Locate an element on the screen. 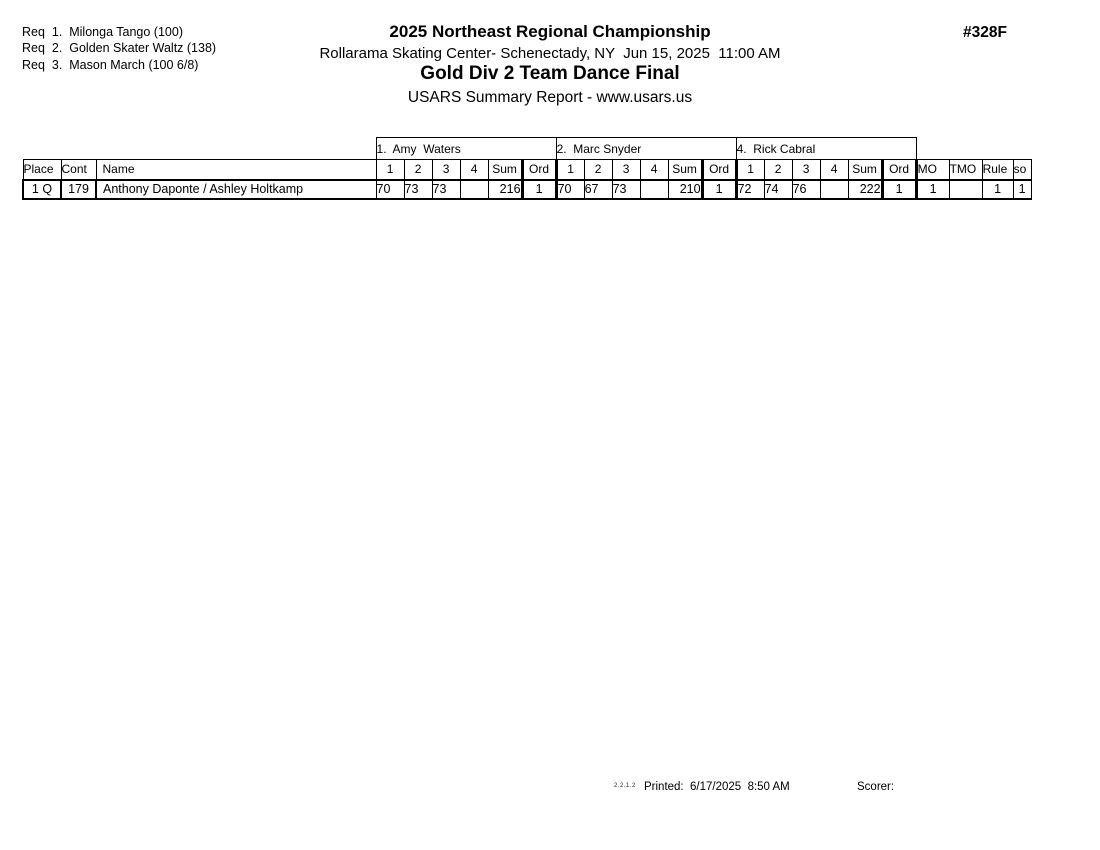 The height and width of the screenshot is (850, 1100). requirement-line-3: Req 3. Mason March (100 6/8) is located at coordinates (110, 64).